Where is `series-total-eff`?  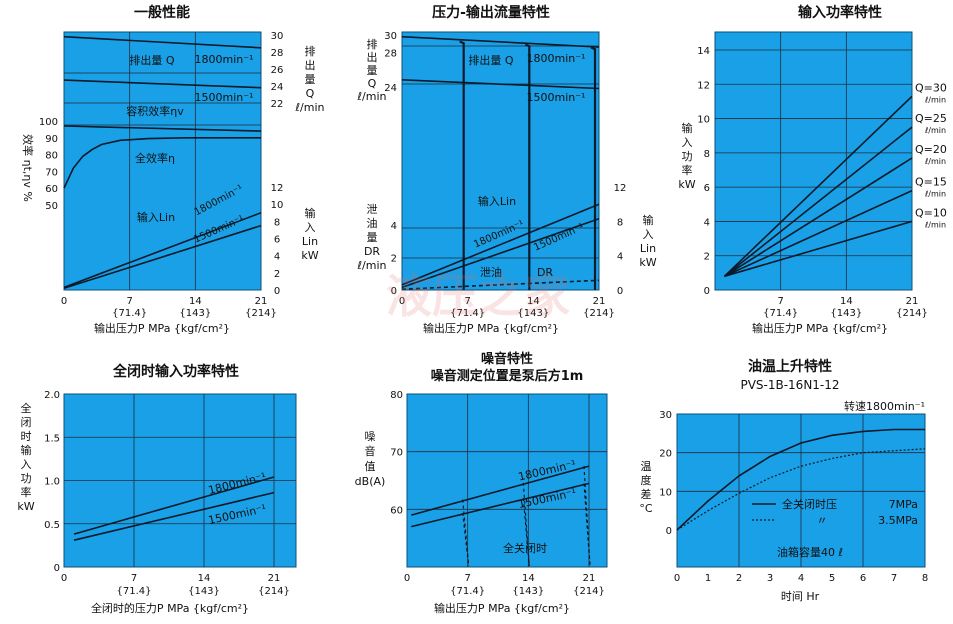 series-total-eff is located at coordinates (162, 163).